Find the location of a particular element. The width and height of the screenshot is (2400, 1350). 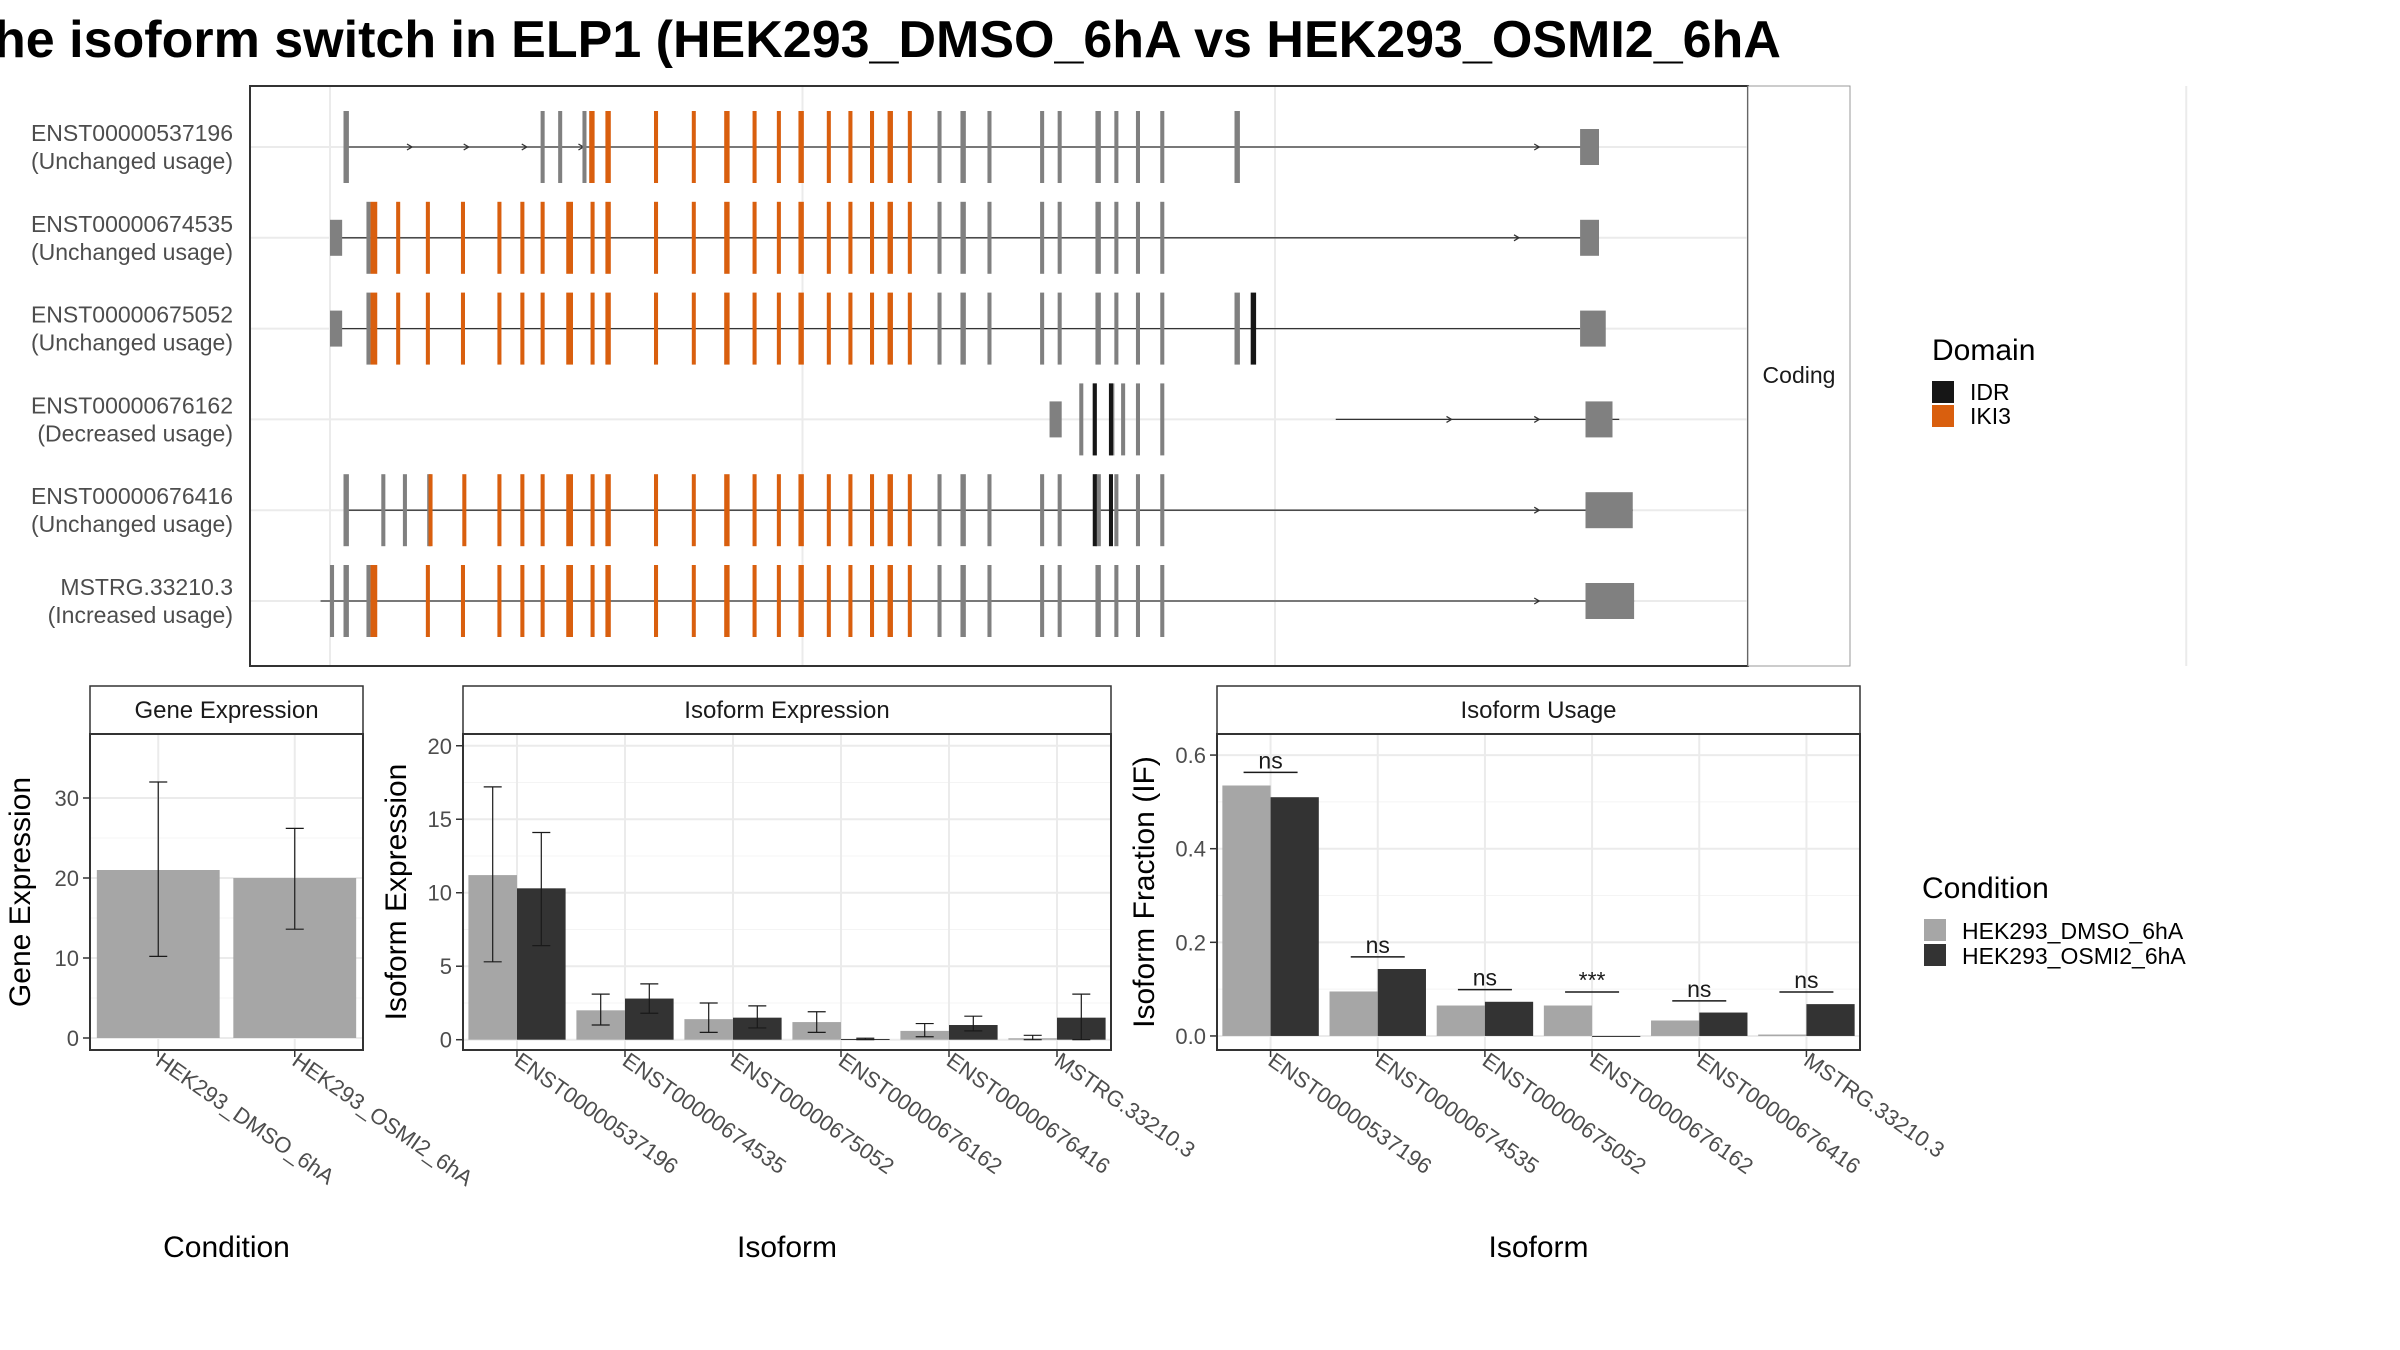

transcript-id-label: MSTRG.33210.3 is located at coordinates (146, 587).